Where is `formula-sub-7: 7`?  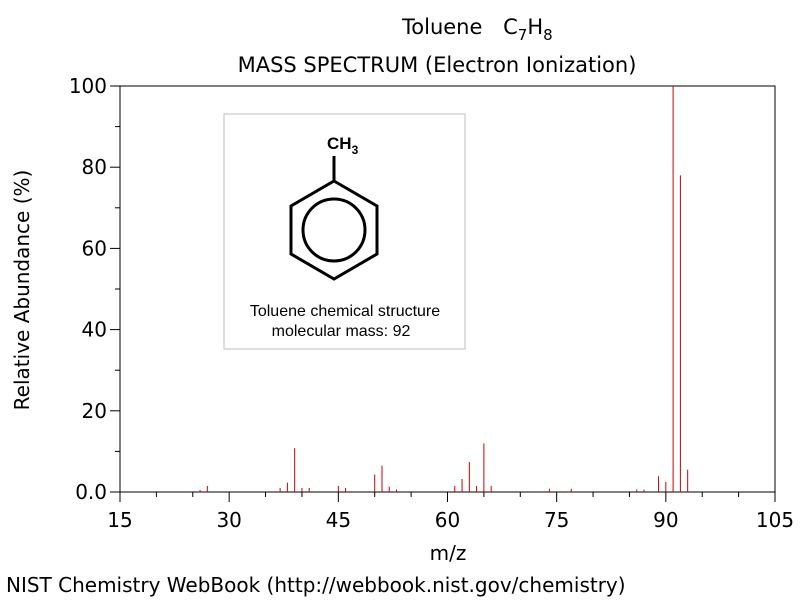 formula-sub-7: 7 is located at coordinates (523, 35).